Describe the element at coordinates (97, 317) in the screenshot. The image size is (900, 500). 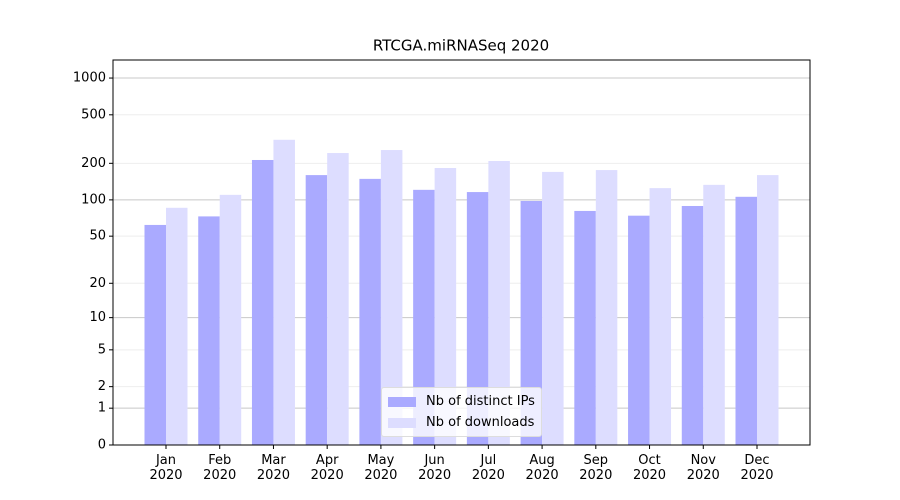
I see `y-tick-label: 10` at that location.